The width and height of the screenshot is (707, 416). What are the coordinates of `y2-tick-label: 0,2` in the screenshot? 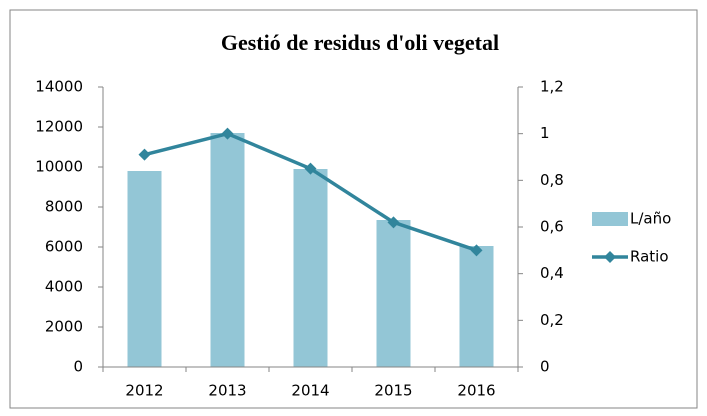 It's located at (552, 320).